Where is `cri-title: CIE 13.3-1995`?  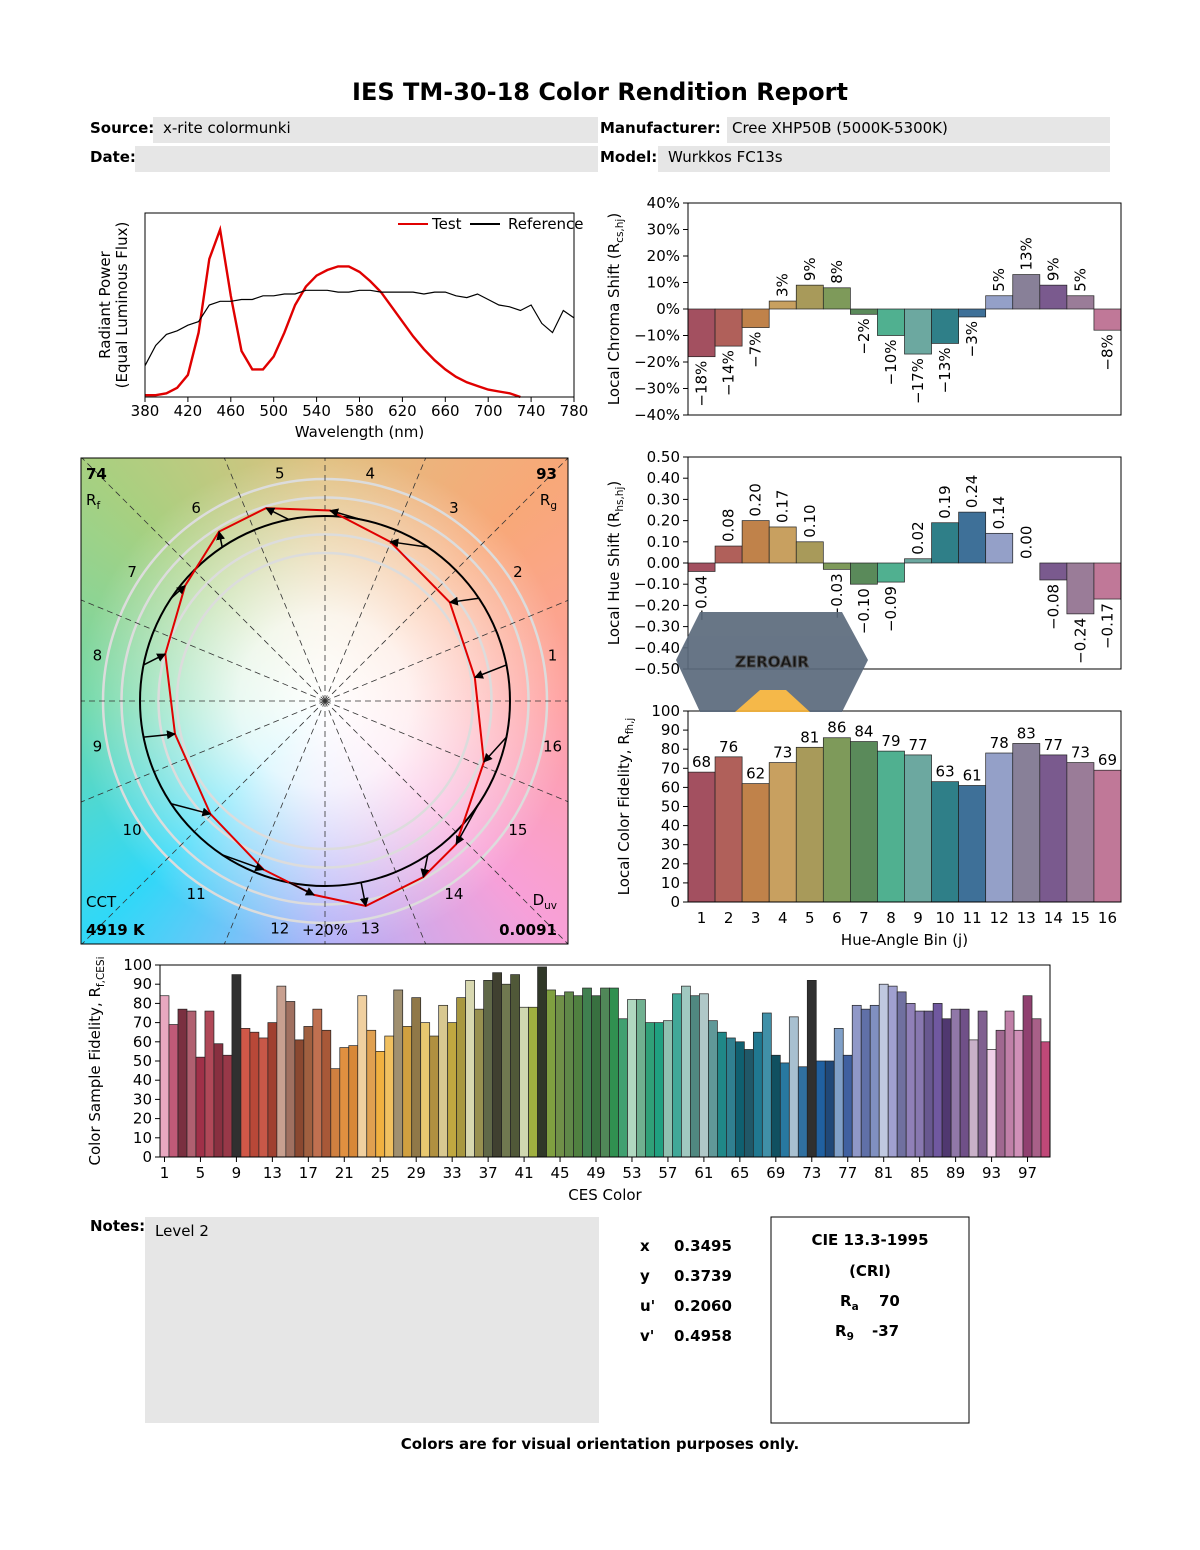 cri-title: CIE 13.3-1995 is located at coordinates (869, 1240).